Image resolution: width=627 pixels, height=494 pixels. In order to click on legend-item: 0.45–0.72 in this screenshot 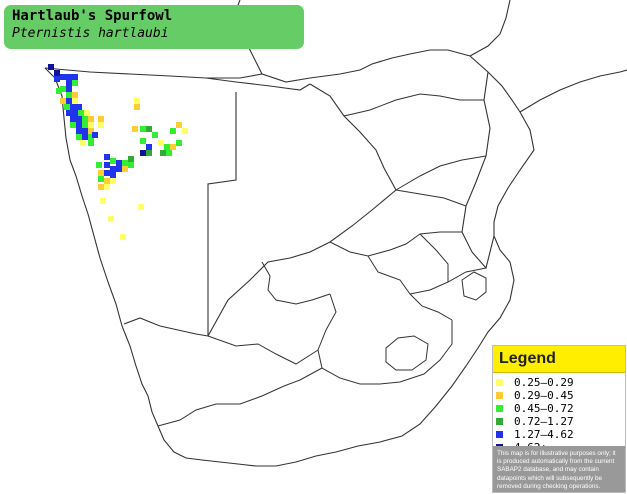, I will do `click(559, 408)`.